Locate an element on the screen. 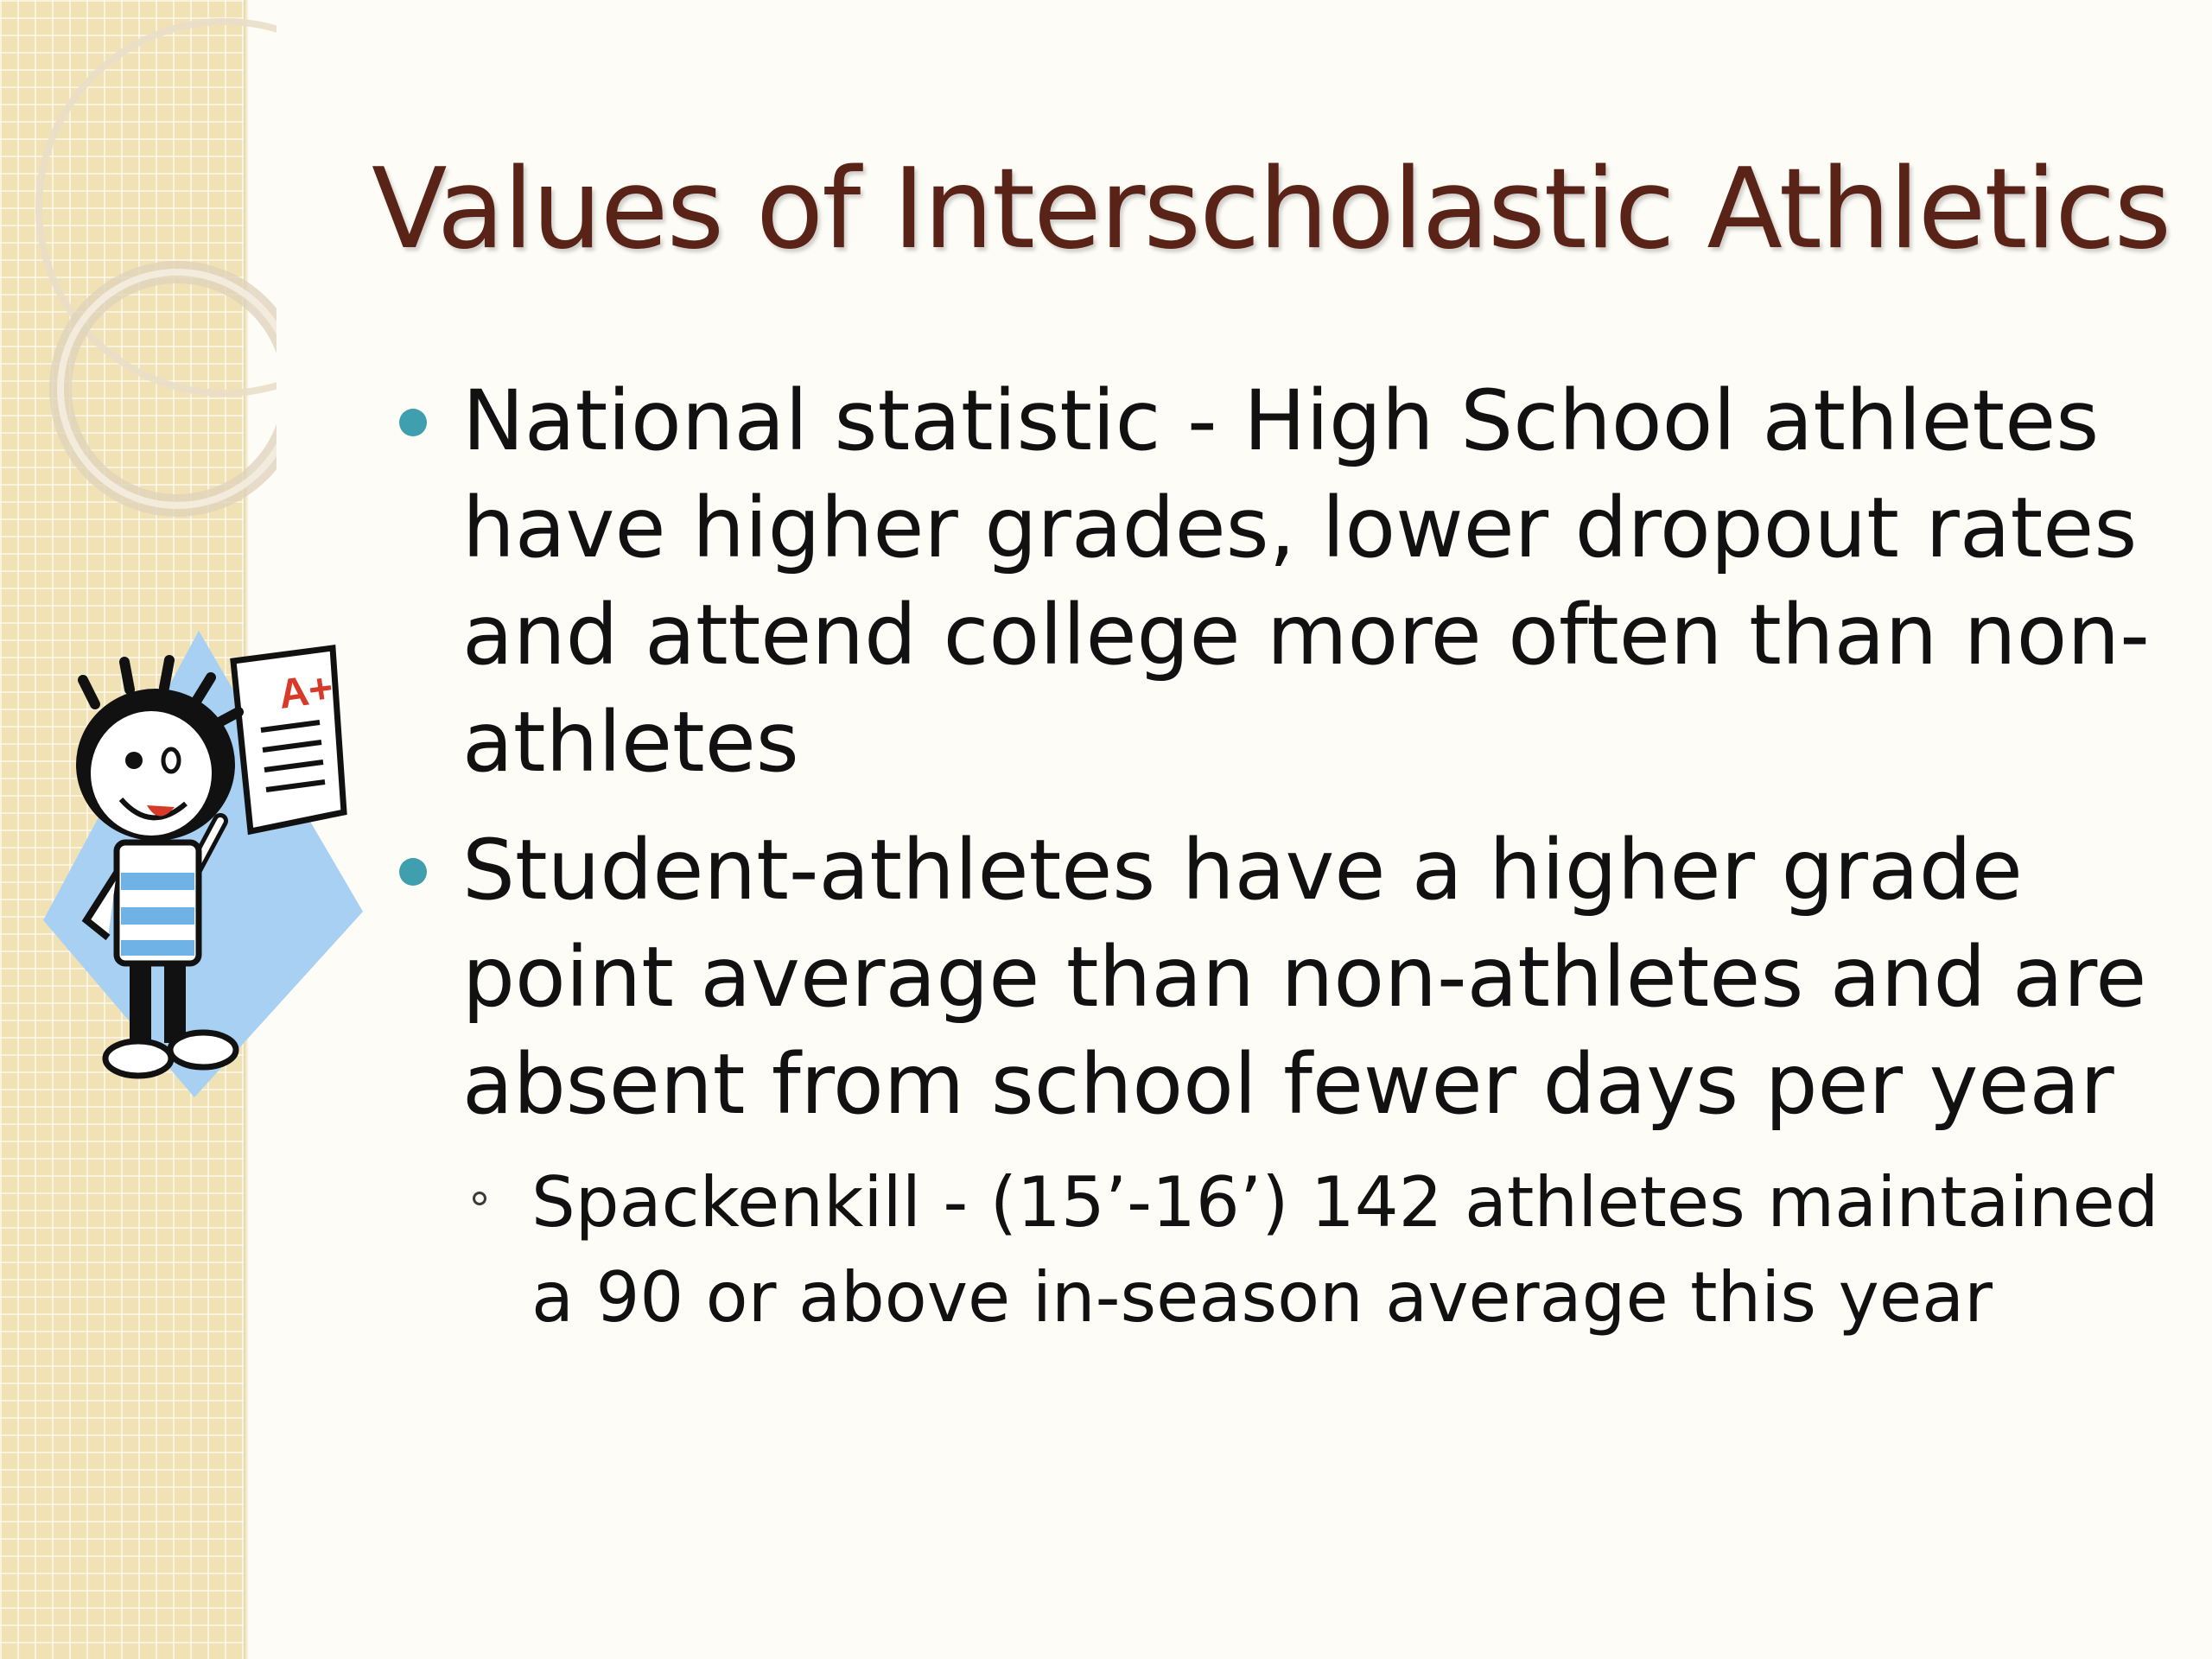 The height and width of the screenshot is (1659, 2212). decorative-rings is located at coordinates (155, 267).